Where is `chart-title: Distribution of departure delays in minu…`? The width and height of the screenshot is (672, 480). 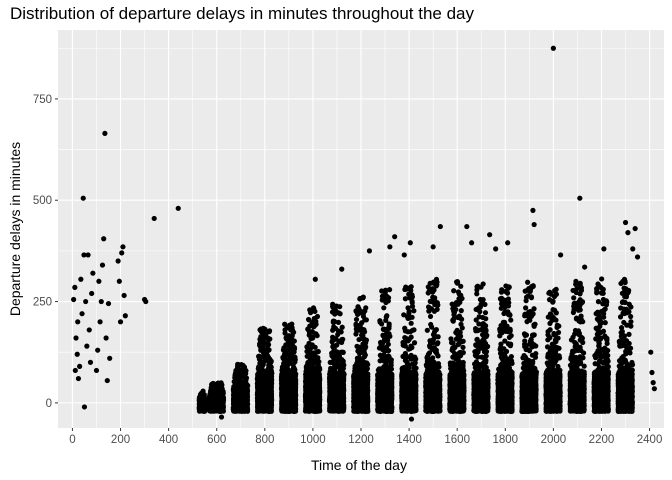 chart-title: Distribution of departure delays in minu… is located at coordinates (242, 13).